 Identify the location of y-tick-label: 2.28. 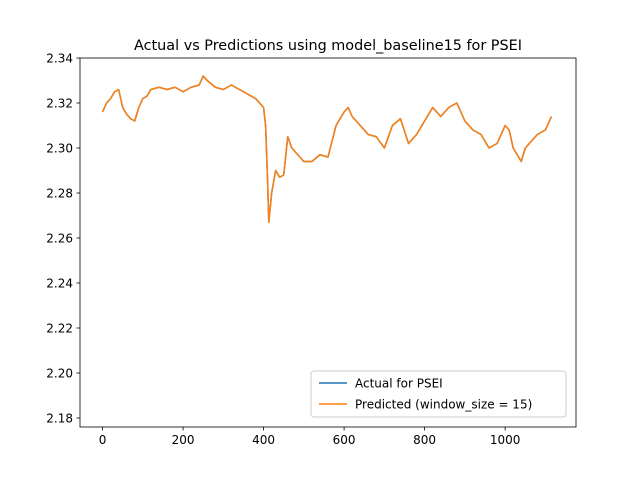
(59, 193).